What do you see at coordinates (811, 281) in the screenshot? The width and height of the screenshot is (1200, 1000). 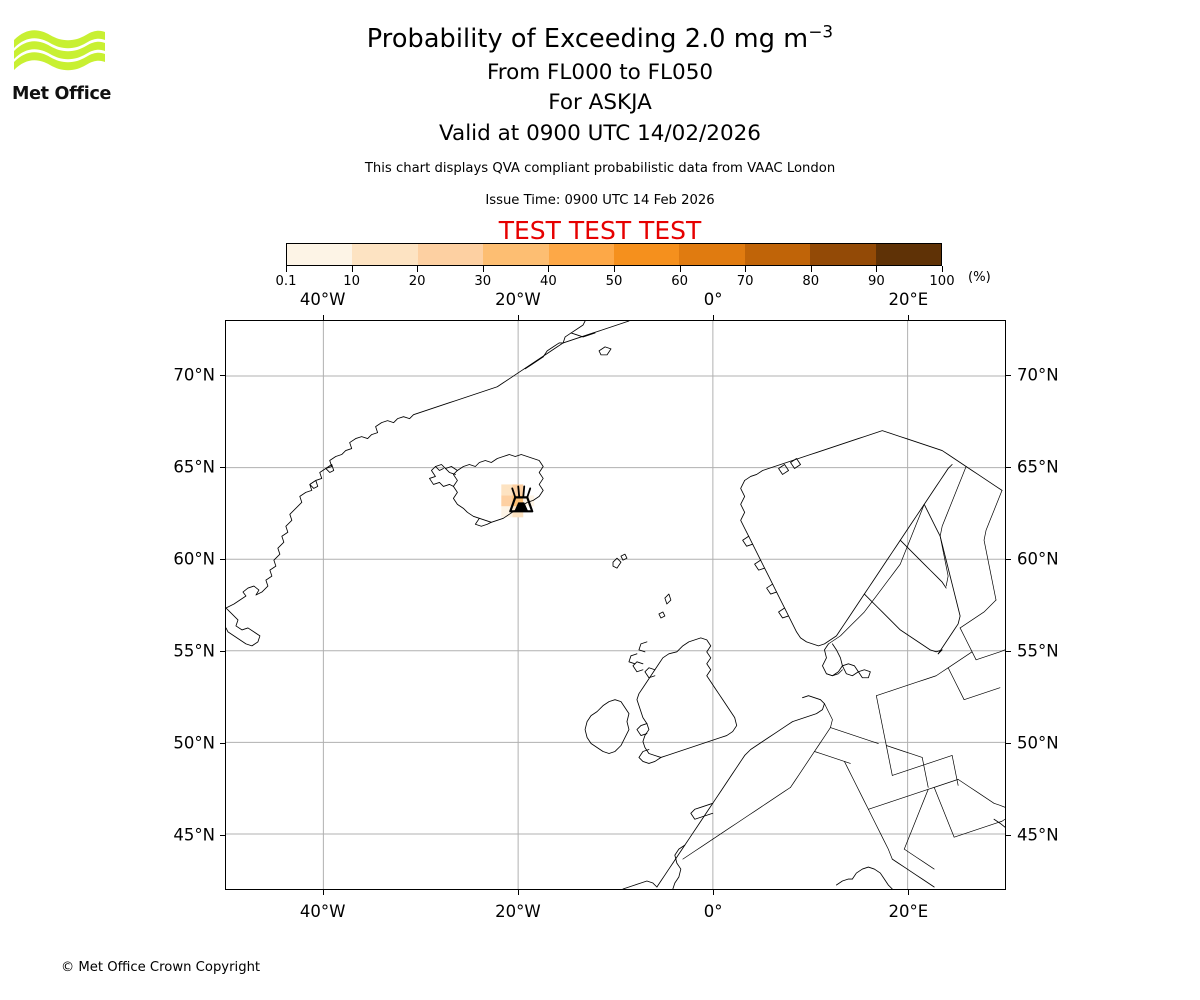 I see `colorbar-tick-label-8: 80` at bounding box center [811, 281].